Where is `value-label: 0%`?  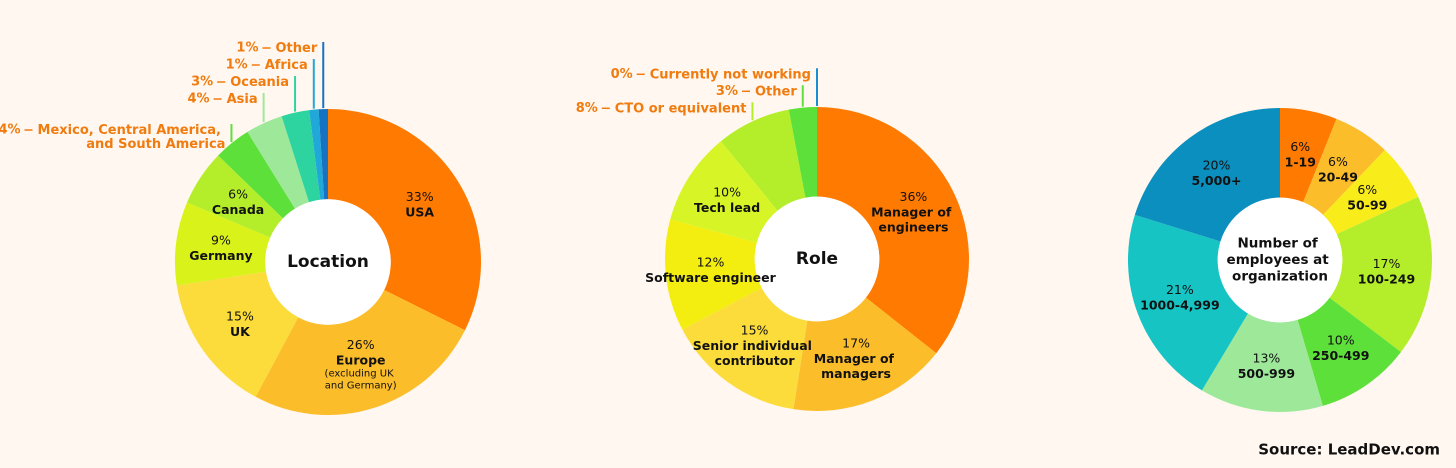
value-label: 0% is located at coordinates (622, 74).